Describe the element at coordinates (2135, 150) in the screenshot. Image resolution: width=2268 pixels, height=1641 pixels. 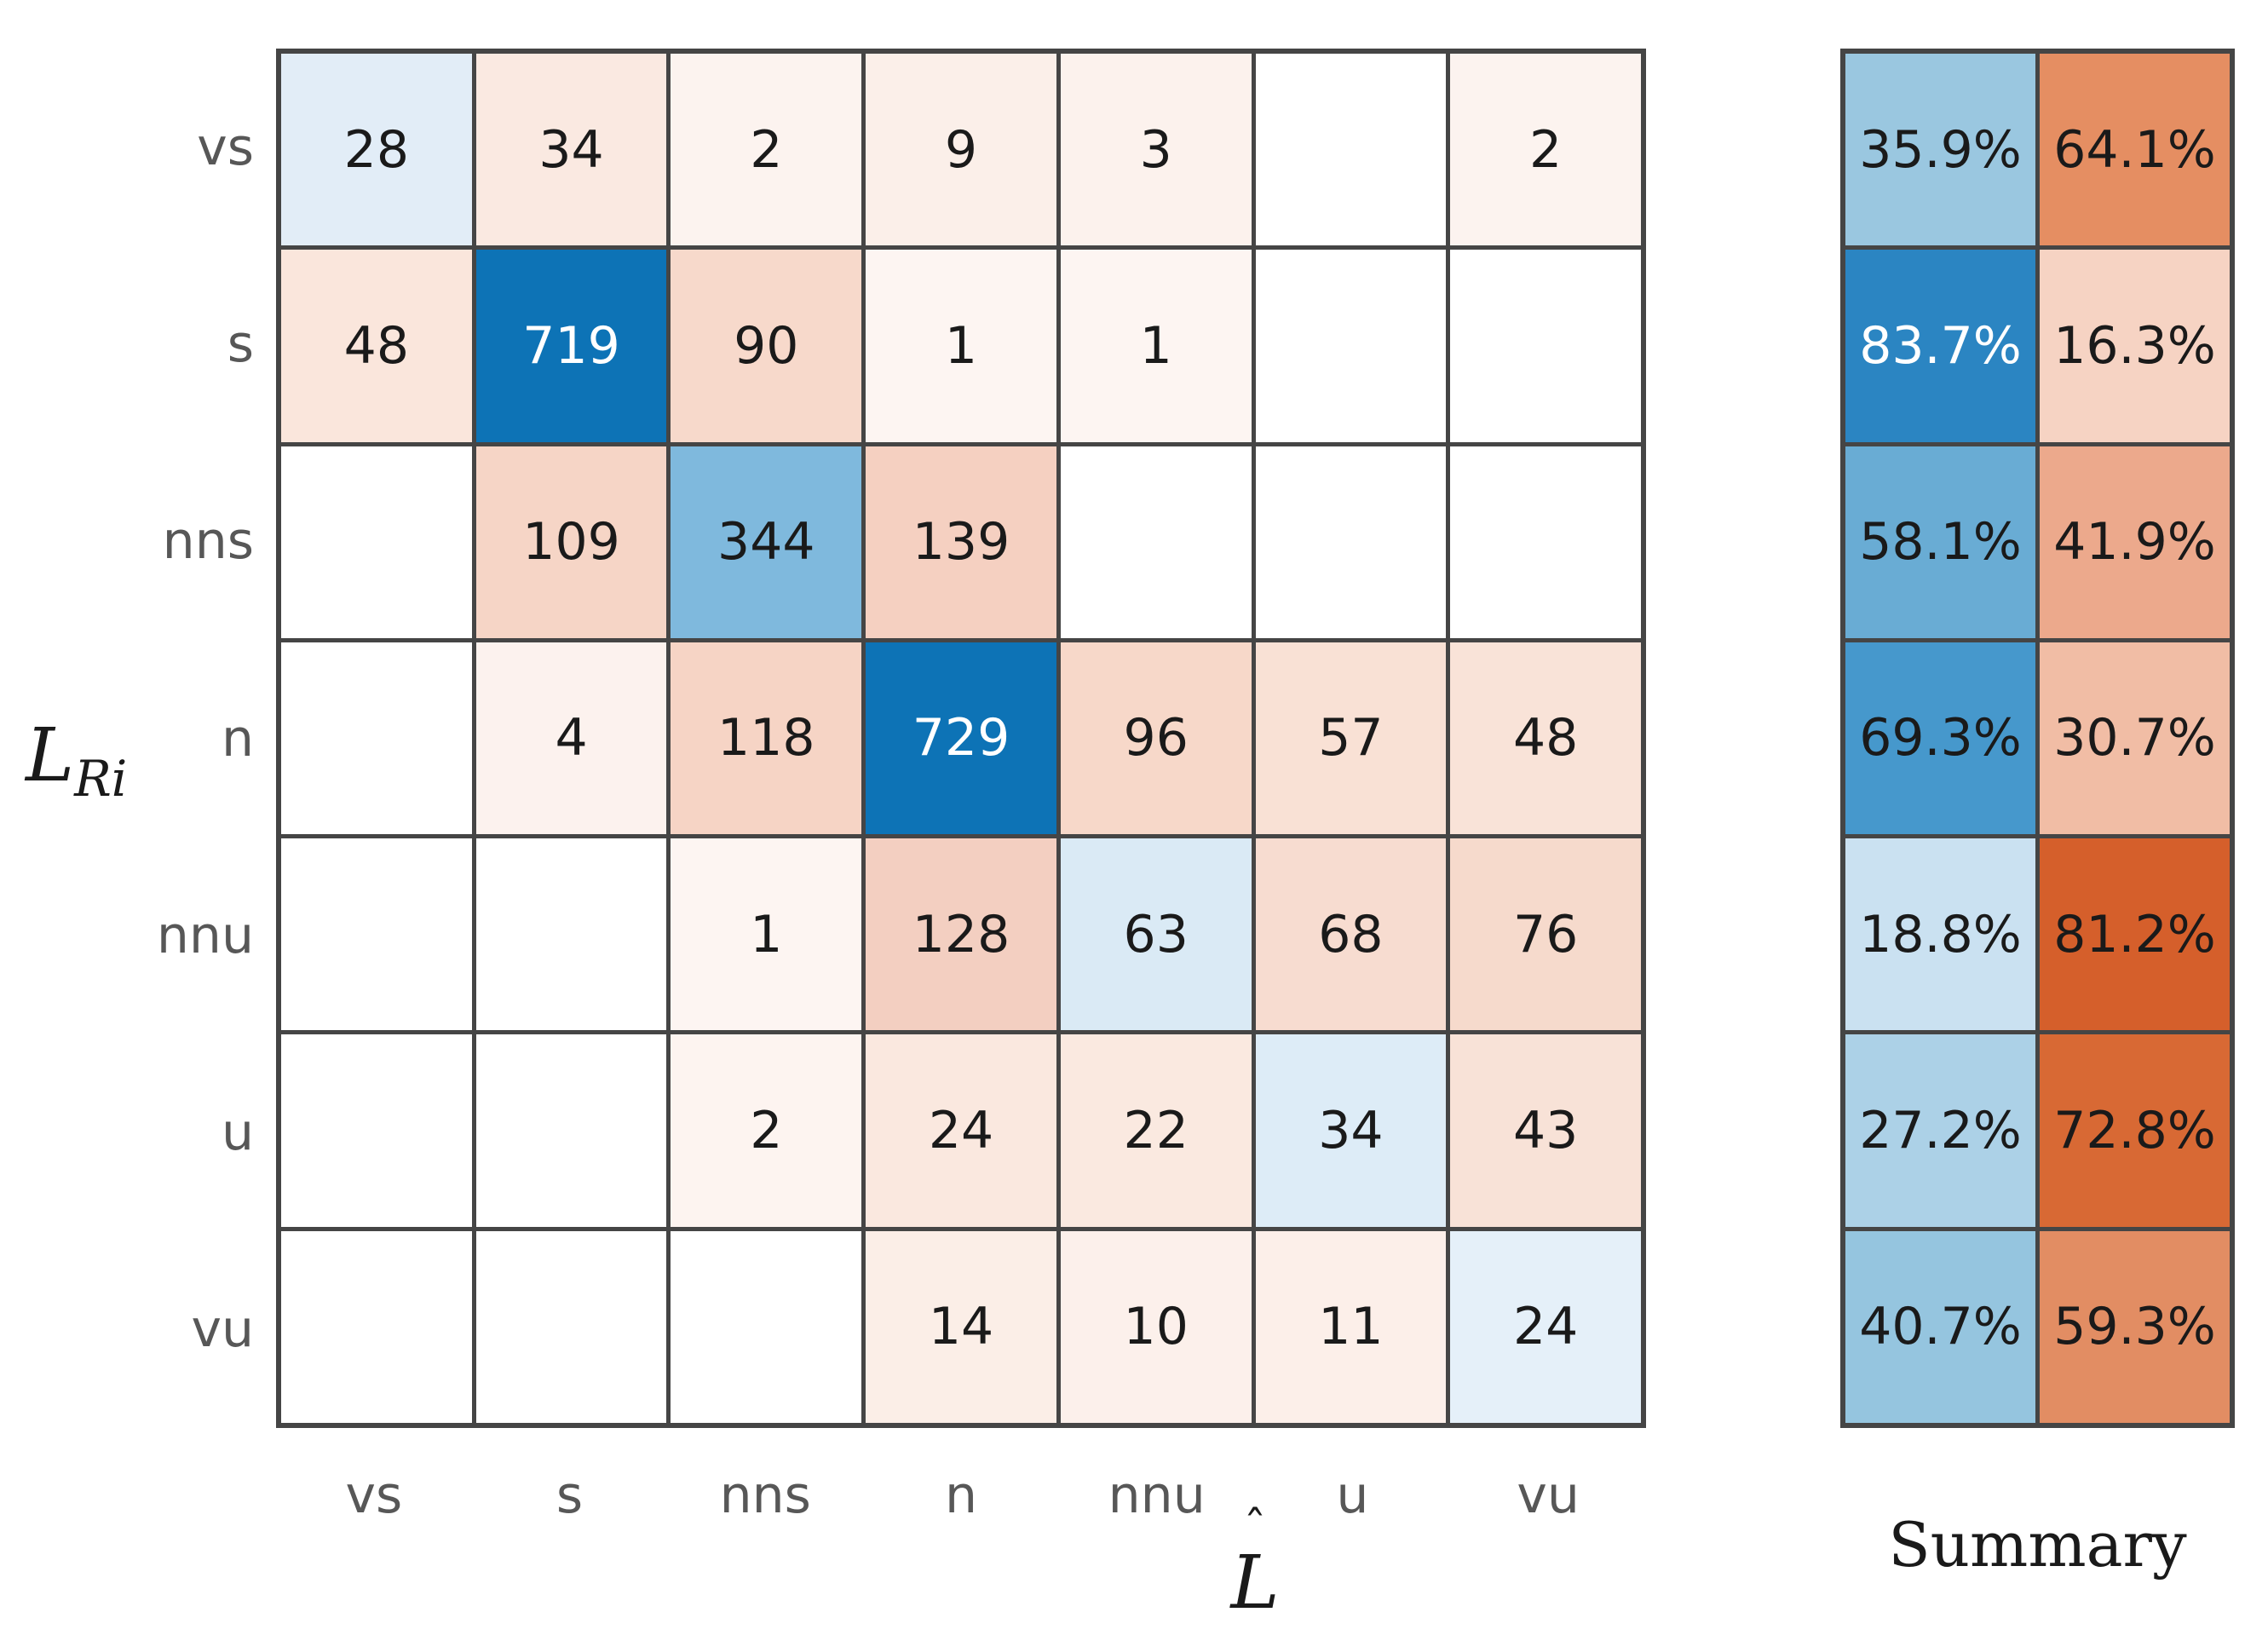
I see `summary-cell-vs-incorrect: 64.1%` at that location.